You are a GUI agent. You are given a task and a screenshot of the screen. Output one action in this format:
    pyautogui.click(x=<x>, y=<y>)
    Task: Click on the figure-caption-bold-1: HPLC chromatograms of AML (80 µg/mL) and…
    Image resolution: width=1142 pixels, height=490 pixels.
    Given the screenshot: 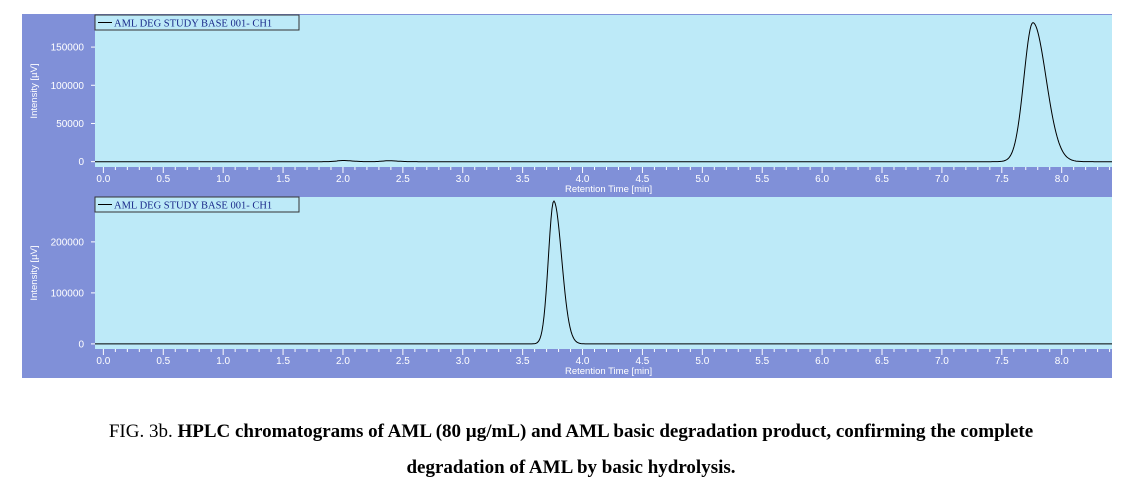 What is the action you would take?
    pyautogui.click(x=605, y=431)
    